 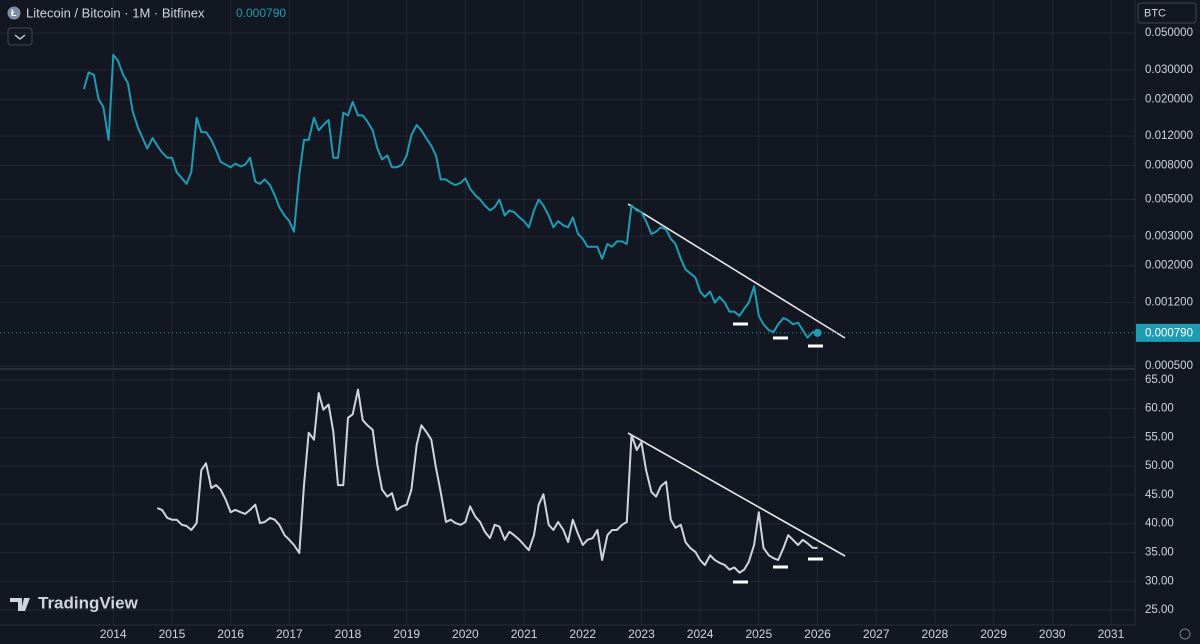 What do you see at coordinates (641, 634) in the screenshot?
I see `x-tick-label: 2023` at bounding box center [641, 634].